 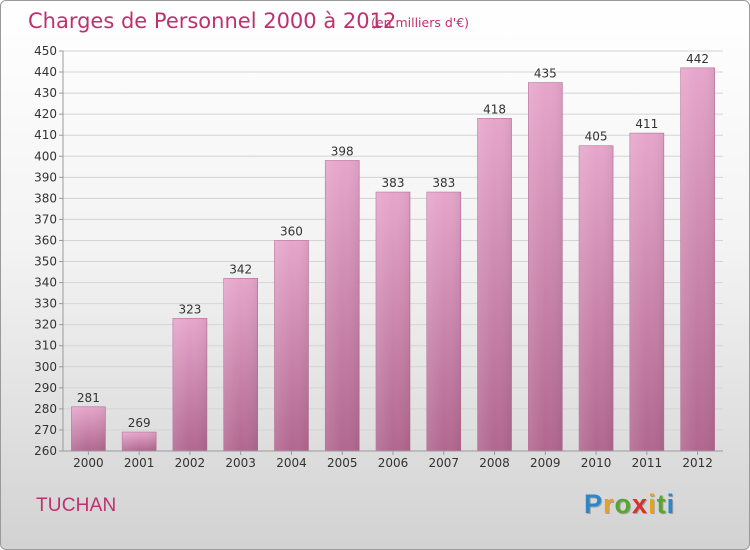 What do you see at coordinates (240, 269) in the screenshot?
I see `value-label-2003: 342` at bounding box center [240, 269].